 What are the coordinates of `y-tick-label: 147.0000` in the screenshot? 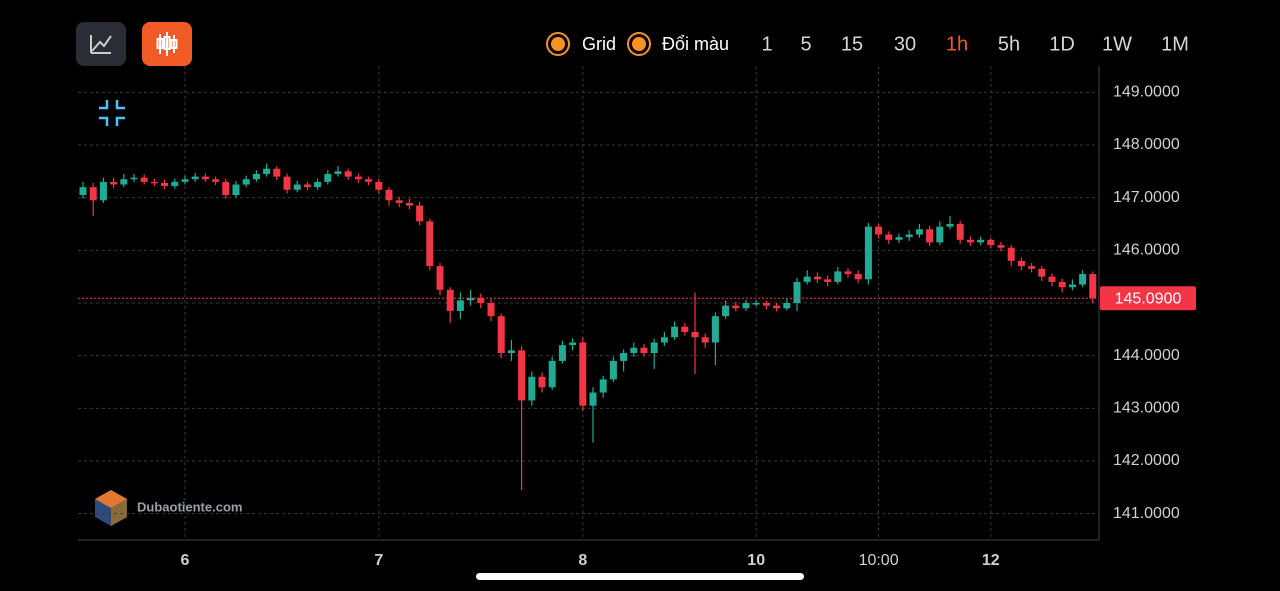 It's located at (1146, 197).